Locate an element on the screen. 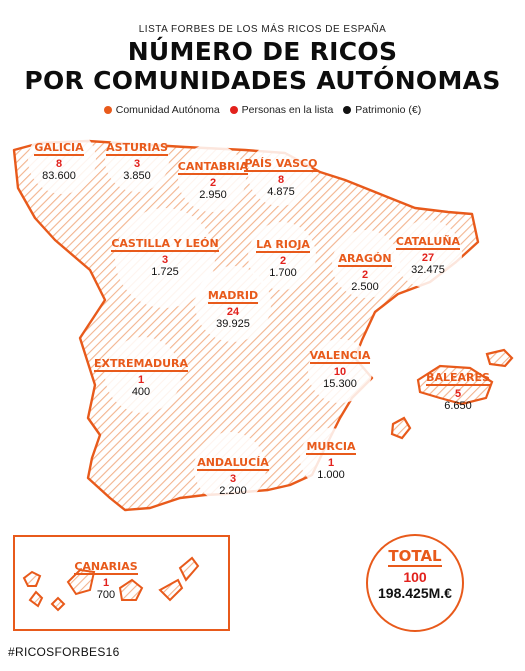  cataluna-circle is located at coordinates (428, 254).